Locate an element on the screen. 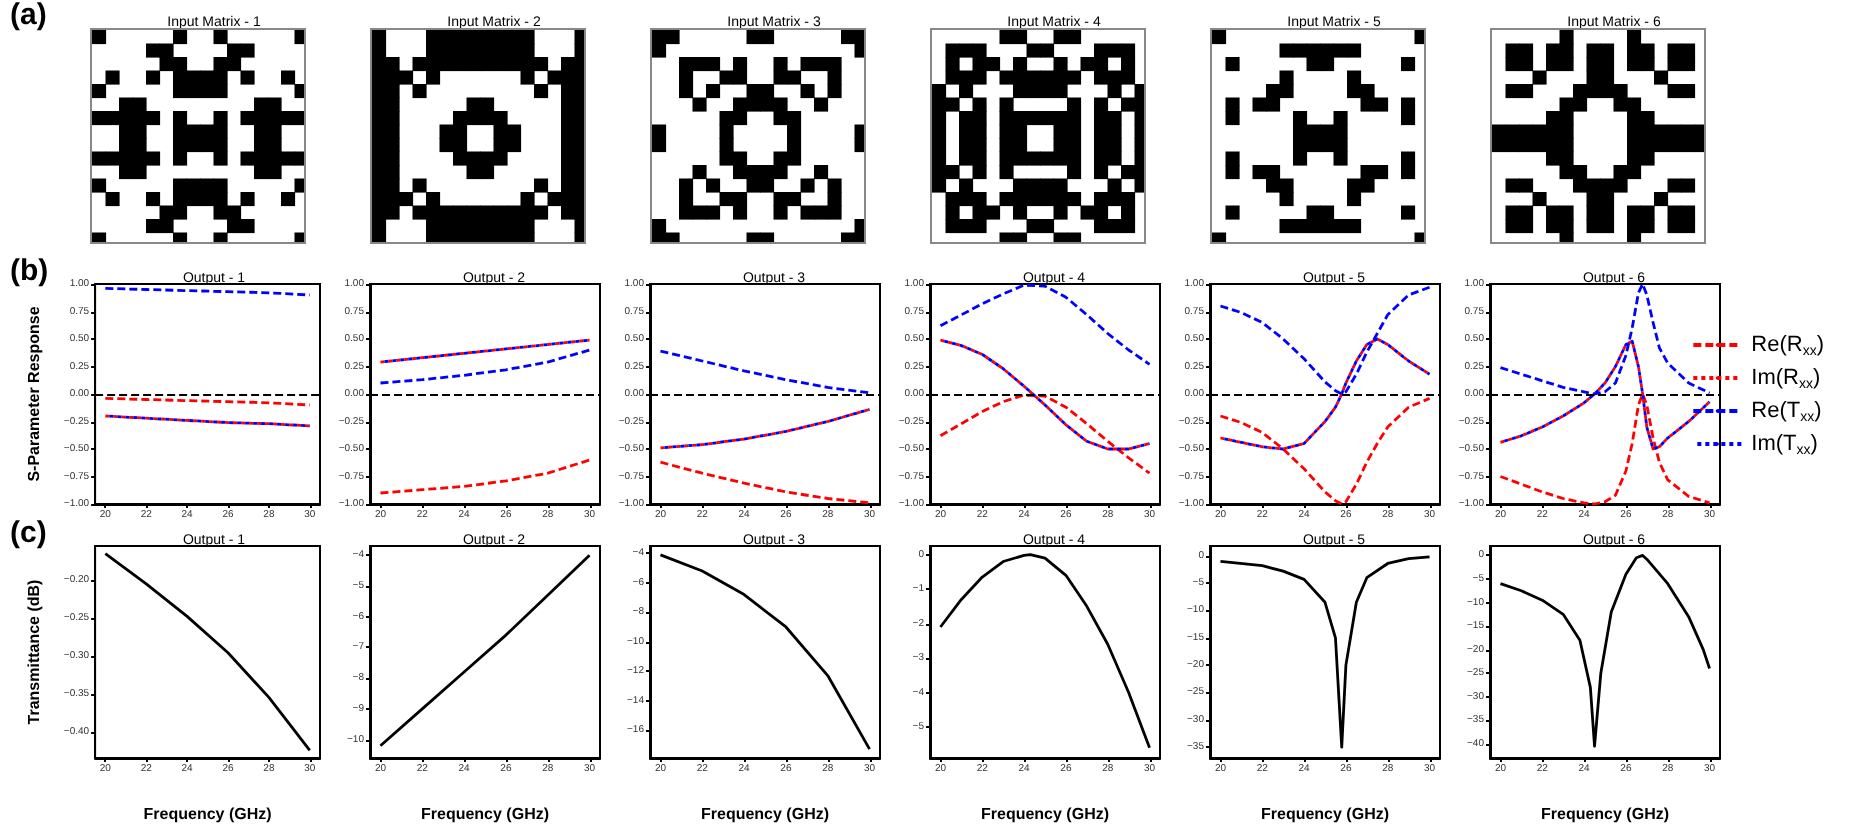 This screenshot has width=1850, height=832. text: (b) is located at coordinates (29, 271).